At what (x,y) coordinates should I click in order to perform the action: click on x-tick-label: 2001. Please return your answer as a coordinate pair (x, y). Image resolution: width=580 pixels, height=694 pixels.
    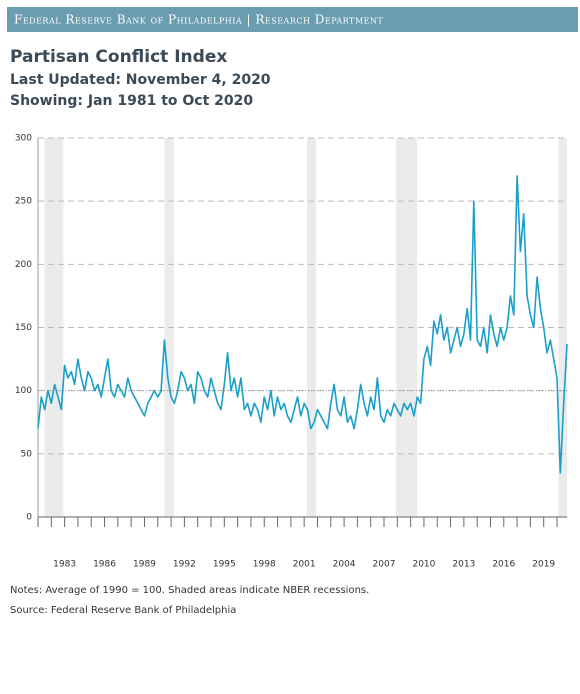
    Looking at the image, I should click on (304, 565).